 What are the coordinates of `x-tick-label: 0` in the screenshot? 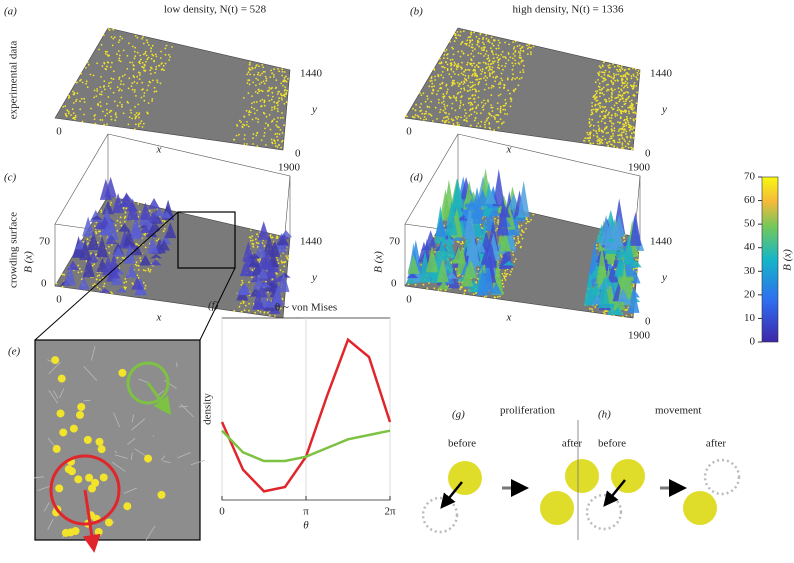 It's located at (59, 300).